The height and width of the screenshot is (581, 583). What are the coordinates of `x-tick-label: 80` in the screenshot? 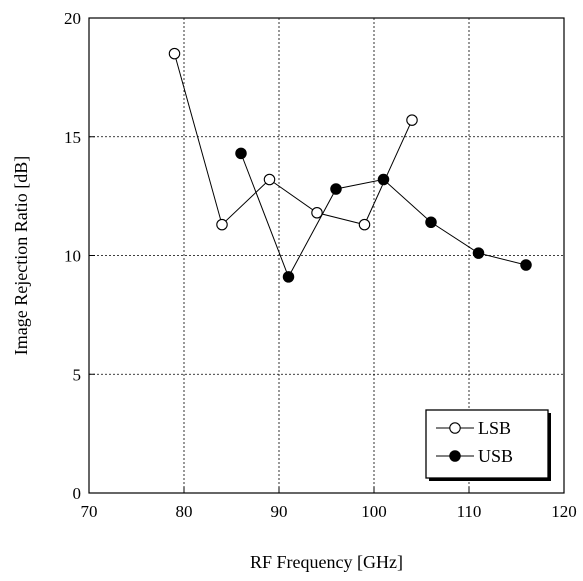 It's located at (184, 511).